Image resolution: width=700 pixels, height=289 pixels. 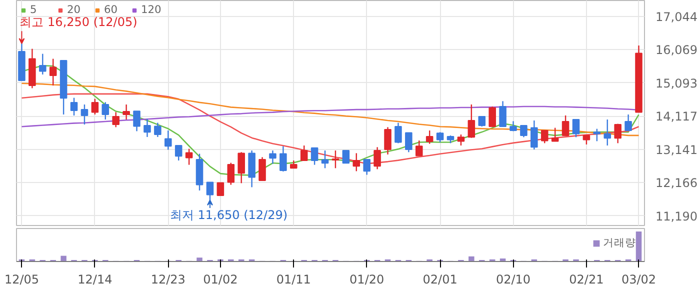 What do you see at coordinates (586, 279) in the screenshot?
I see `x-tick-label: 02/21` at bounding box center [586, 279].